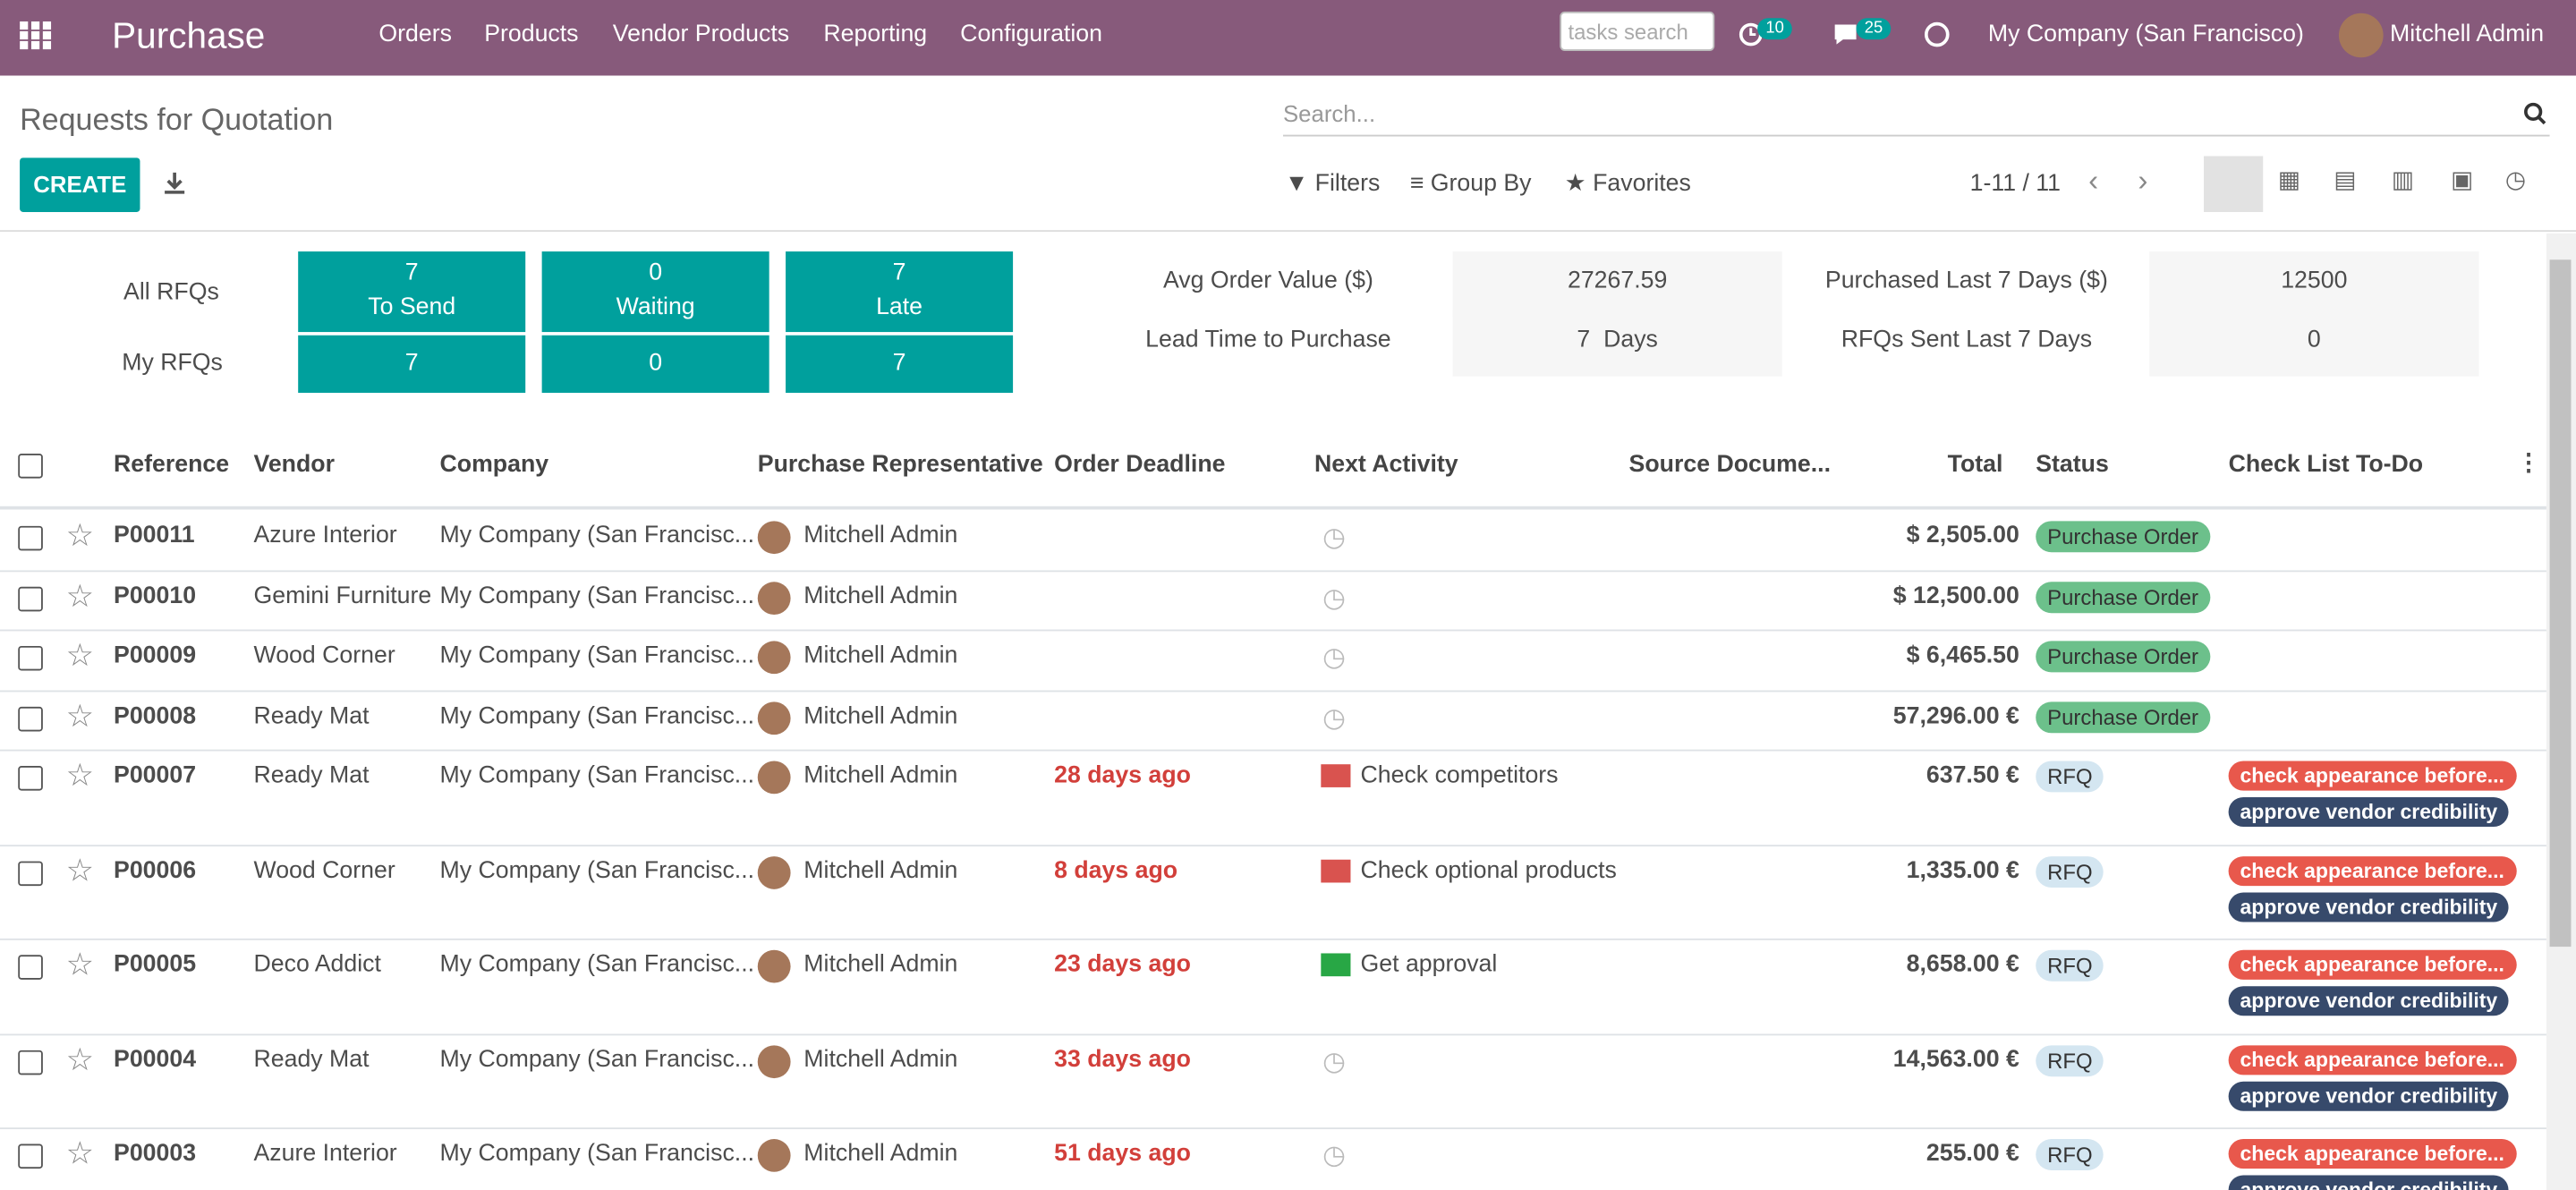  What do you see at coordinates (36, 36) in the screenshot?
I see `apps-icon` at bounding box center [36, 36].